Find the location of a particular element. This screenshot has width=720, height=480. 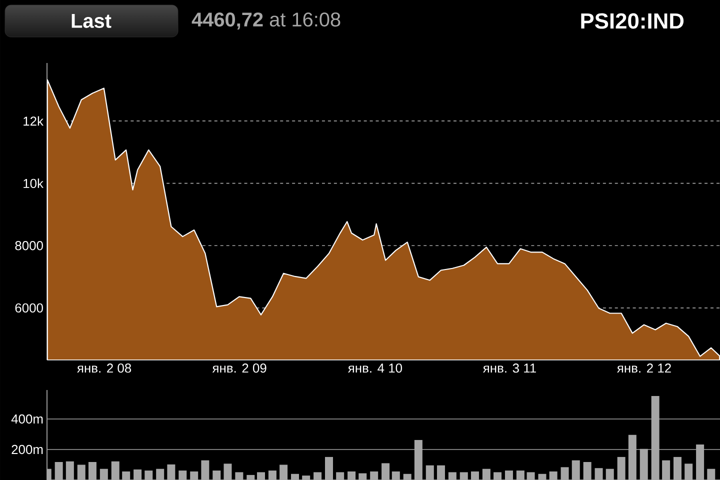

chart-subtitle: 4460,72 at 16:08 is located at coordinates (266, 21).